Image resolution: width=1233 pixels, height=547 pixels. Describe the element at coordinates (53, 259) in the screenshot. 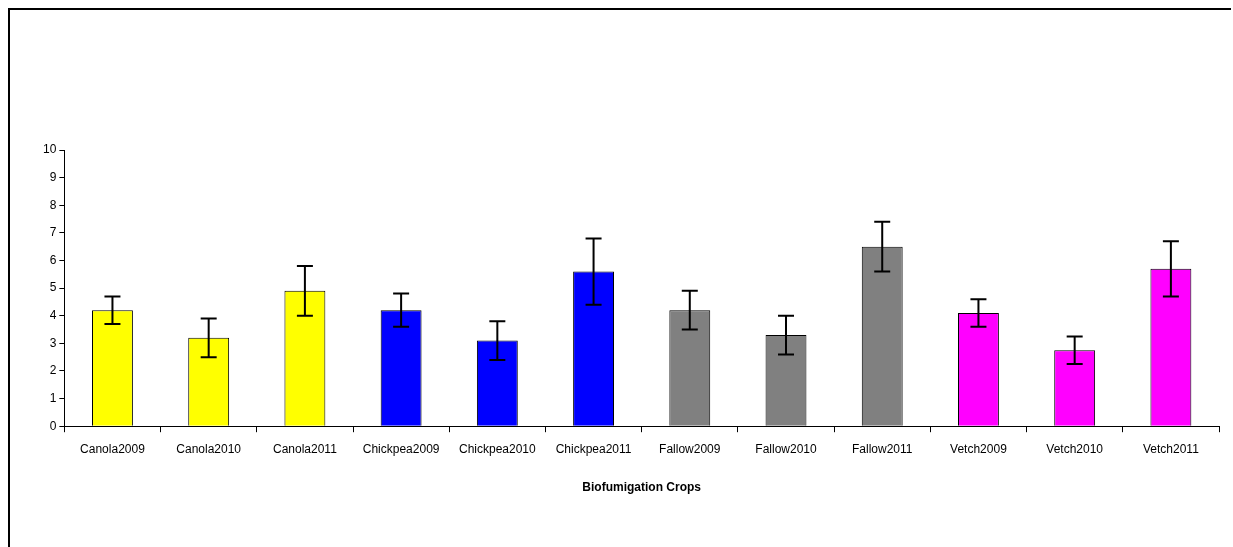

I see `y-tick-label: 6` at that location.